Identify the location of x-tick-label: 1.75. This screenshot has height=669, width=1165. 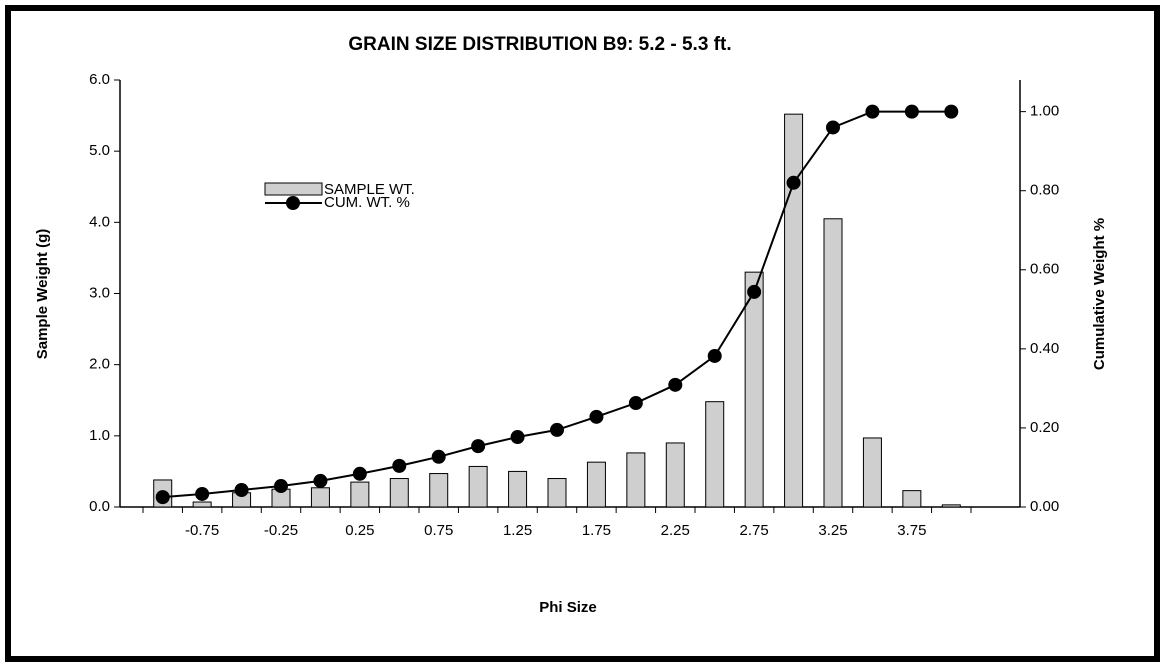
(596, 530).